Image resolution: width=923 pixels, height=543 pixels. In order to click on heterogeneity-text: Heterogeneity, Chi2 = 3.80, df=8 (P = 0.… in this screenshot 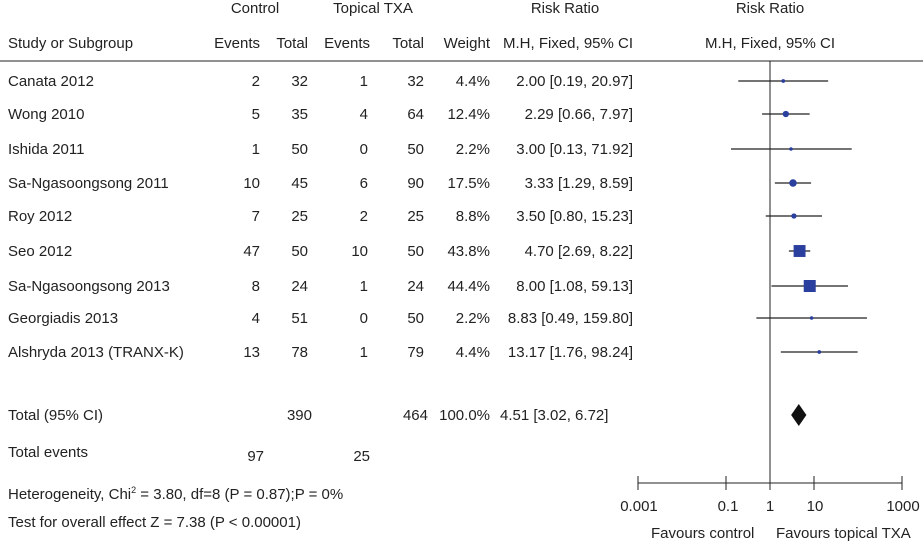, I will do `click(176, 494)`.